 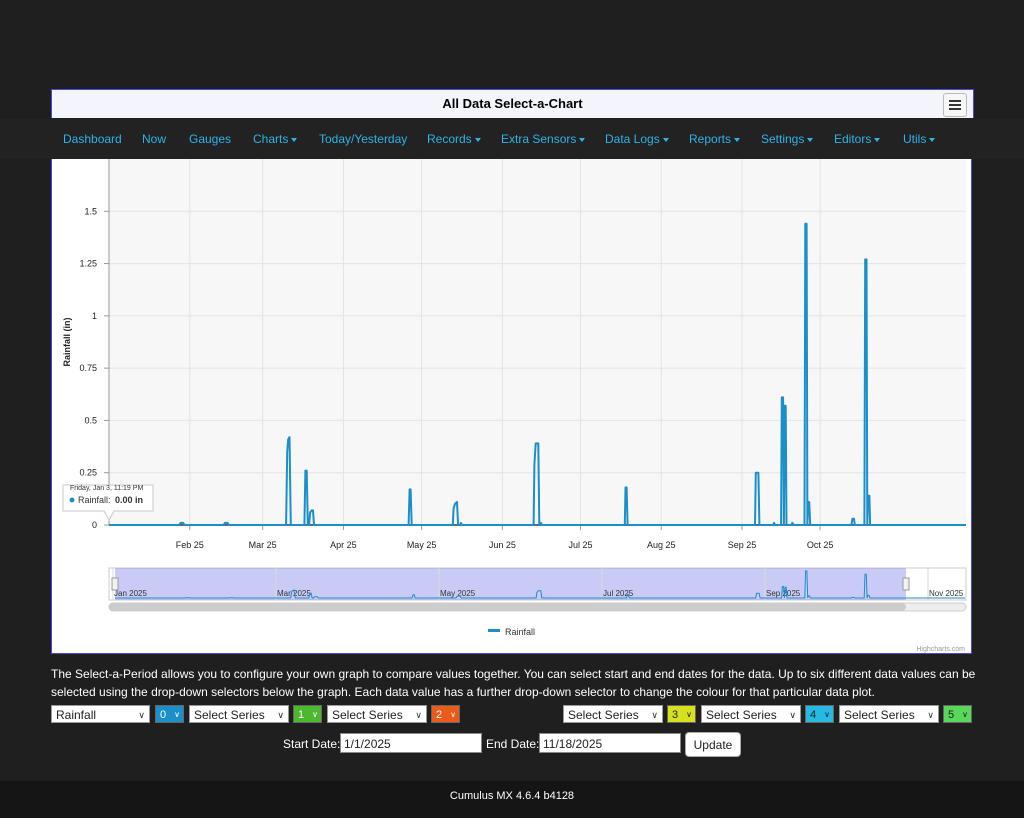 What do you see at coordinates (889, 714) in the screenshot?
I see `series-select-6: Select Series ∨` at bounding box center [889, 714].